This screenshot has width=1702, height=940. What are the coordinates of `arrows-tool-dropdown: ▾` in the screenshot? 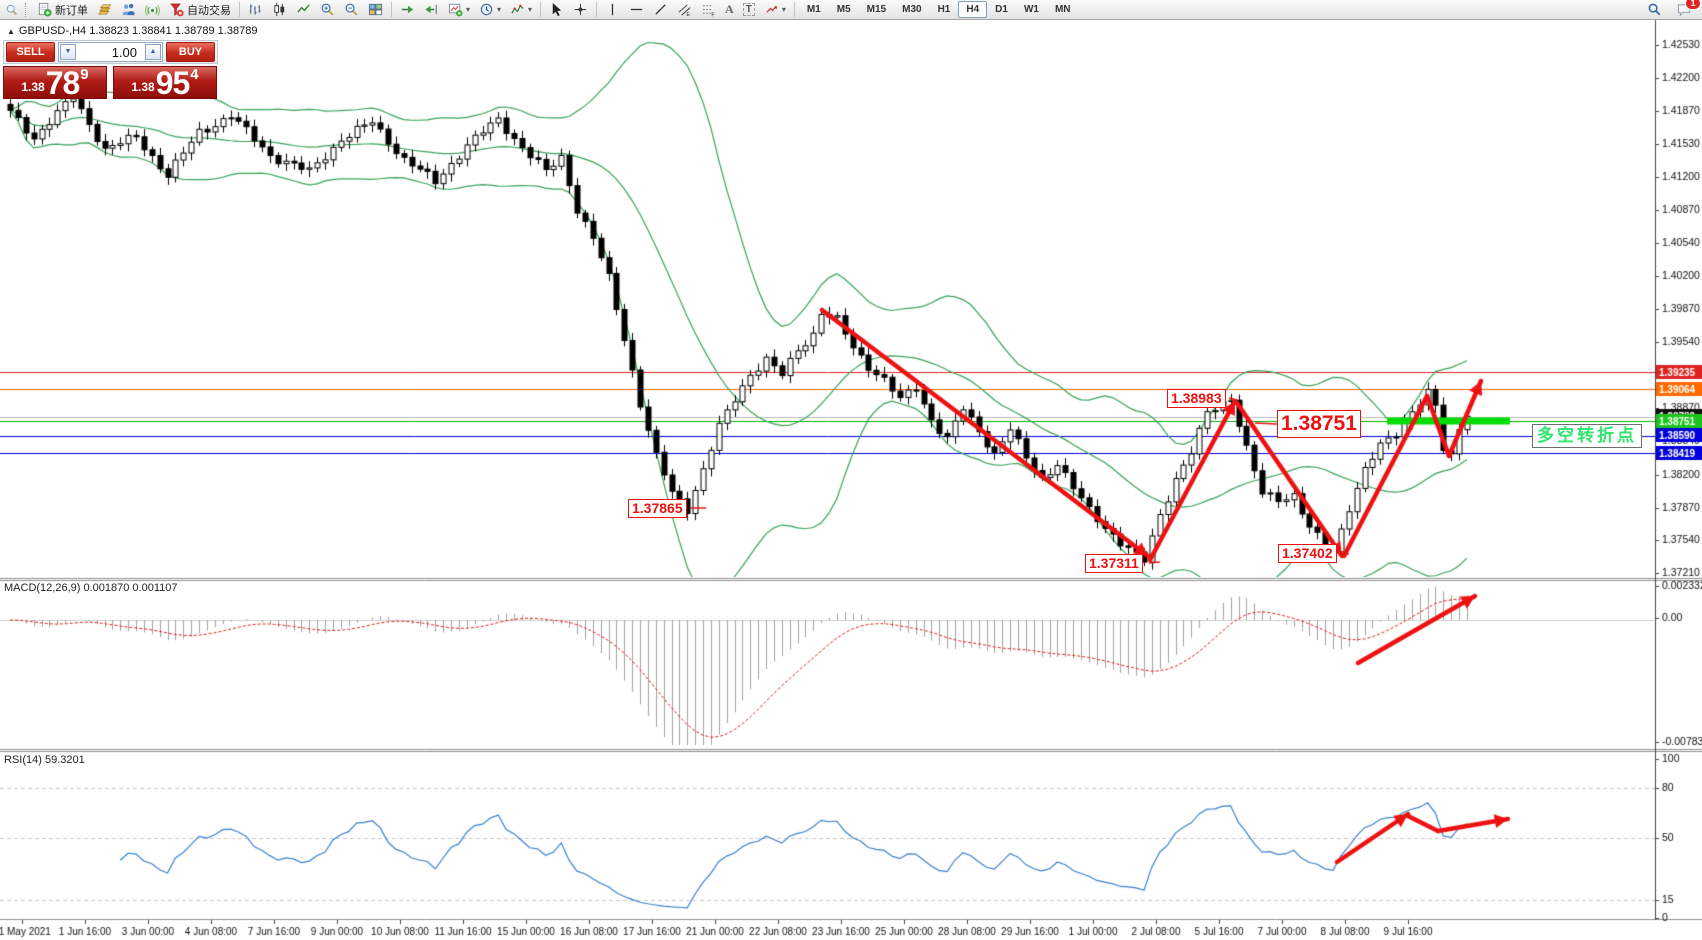 It's located at (775, 10).